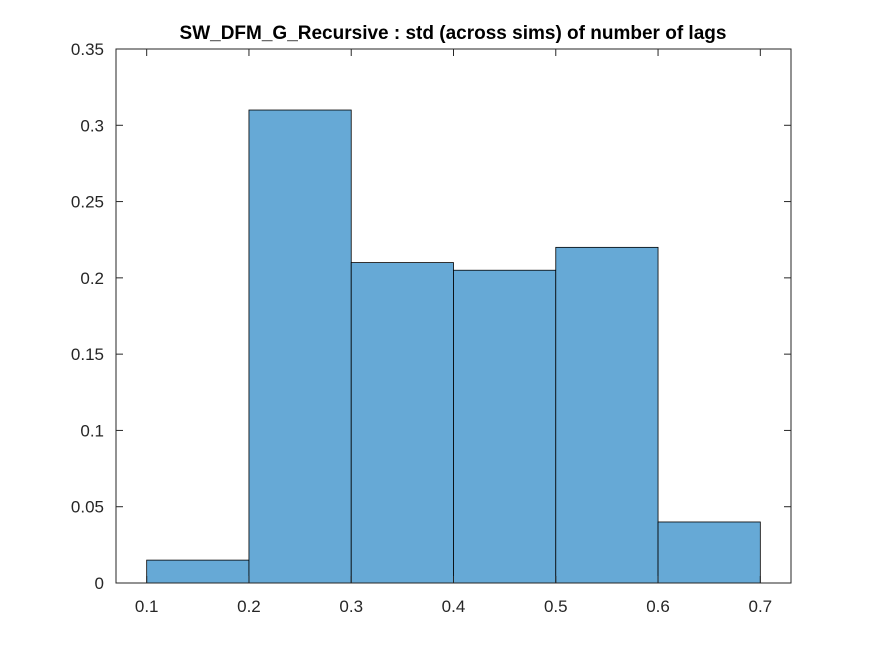 This screenshot has width=875, height=661. I want to click on y-tick-label: 0, so click(99, 583).